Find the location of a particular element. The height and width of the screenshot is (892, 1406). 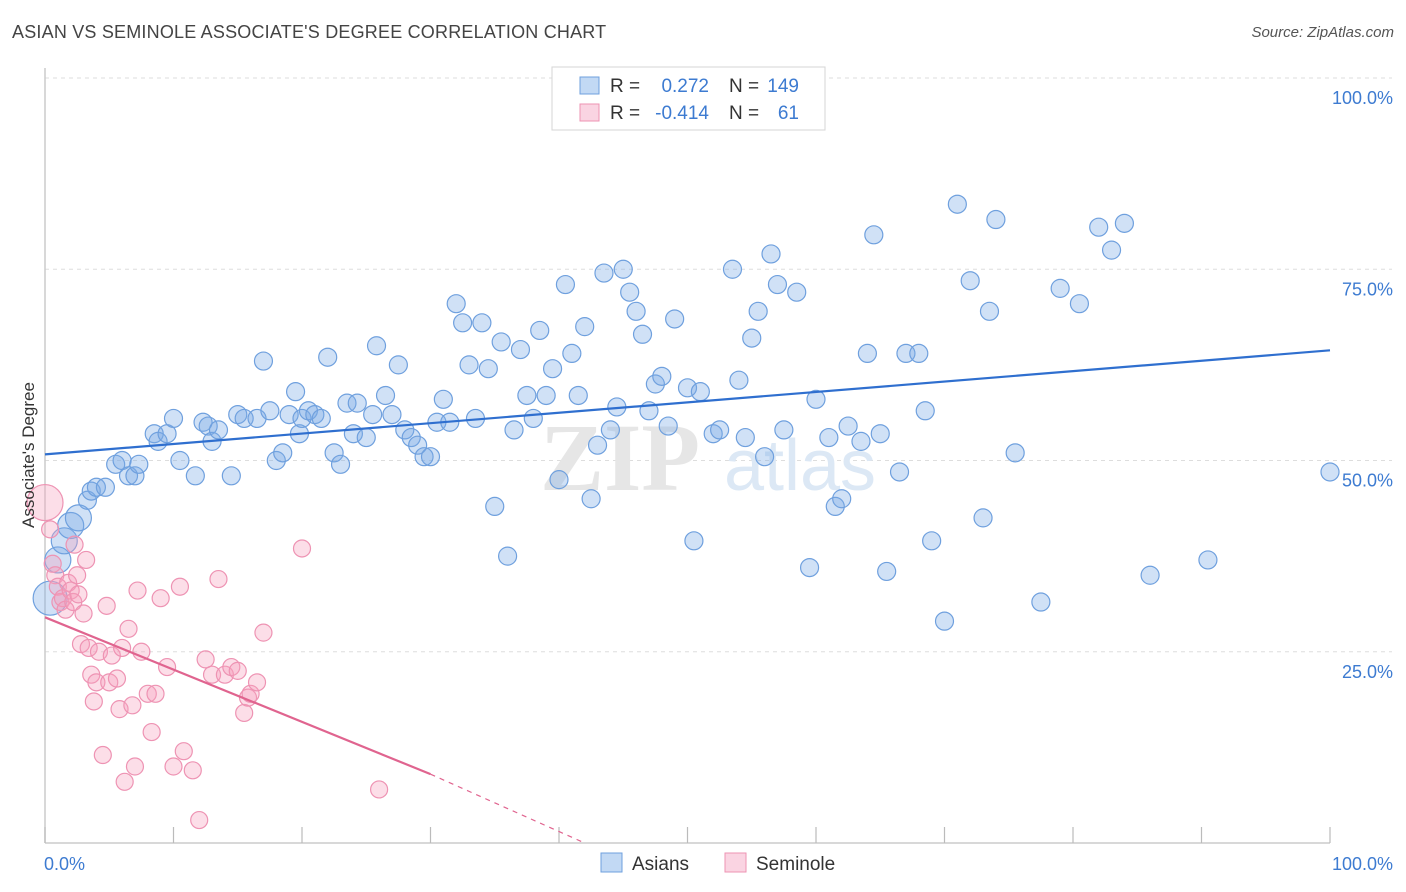

y-axis-title: Associate's Degree is located at coordinates (28, 455).